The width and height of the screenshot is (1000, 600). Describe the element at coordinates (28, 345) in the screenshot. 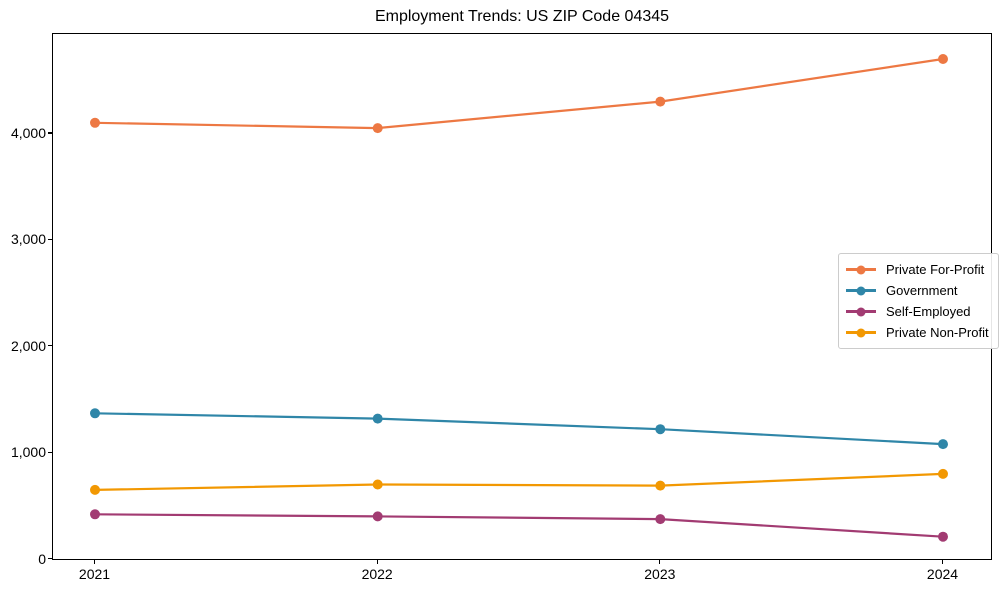

I see `y-tick-label: 2,000` at that location.